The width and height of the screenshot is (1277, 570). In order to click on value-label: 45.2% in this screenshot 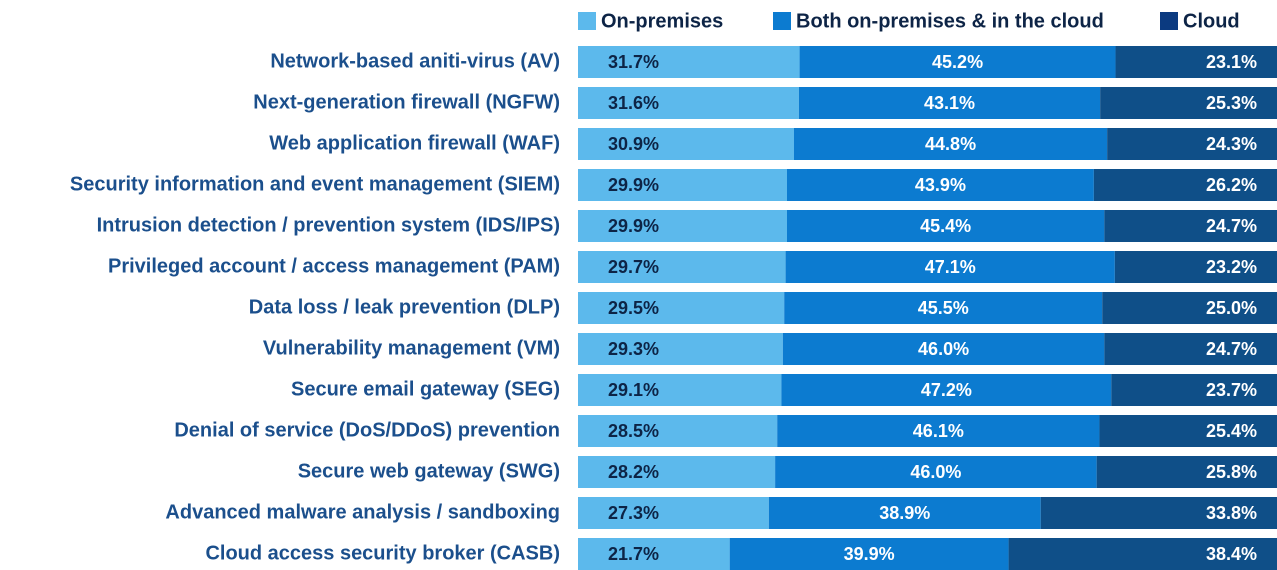, I will do `click(957, 62)`.